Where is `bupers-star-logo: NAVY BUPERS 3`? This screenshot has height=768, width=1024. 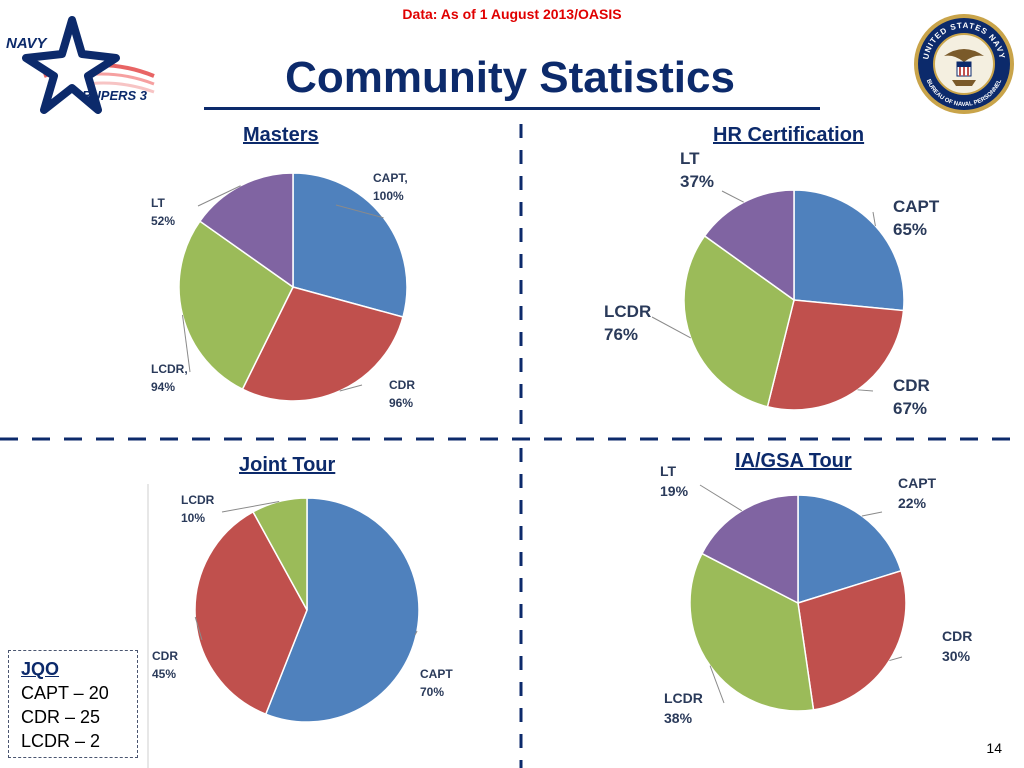 bupers-star-logo: NAVY BUPERS 3 is located at coordinates (80, 65).